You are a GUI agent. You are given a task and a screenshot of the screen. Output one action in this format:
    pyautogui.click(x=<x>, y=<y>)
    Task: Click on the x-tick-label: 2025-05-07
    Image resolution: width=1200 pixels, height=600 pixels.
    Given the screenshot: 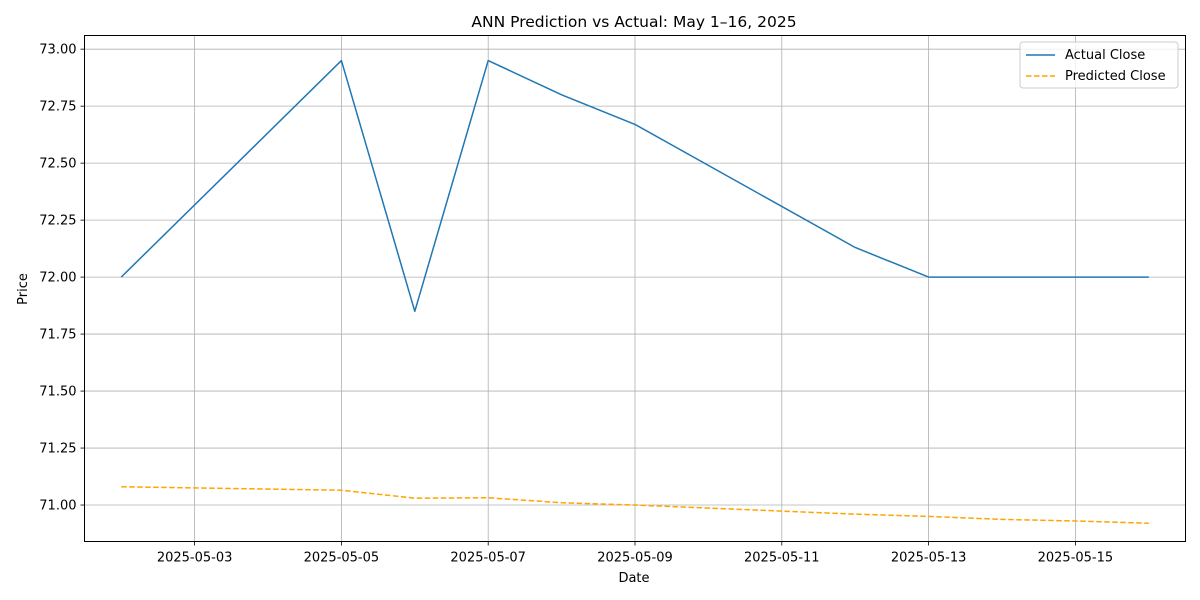 What is the action you would take?
    pyautogui.click(x=488, y=558)
    